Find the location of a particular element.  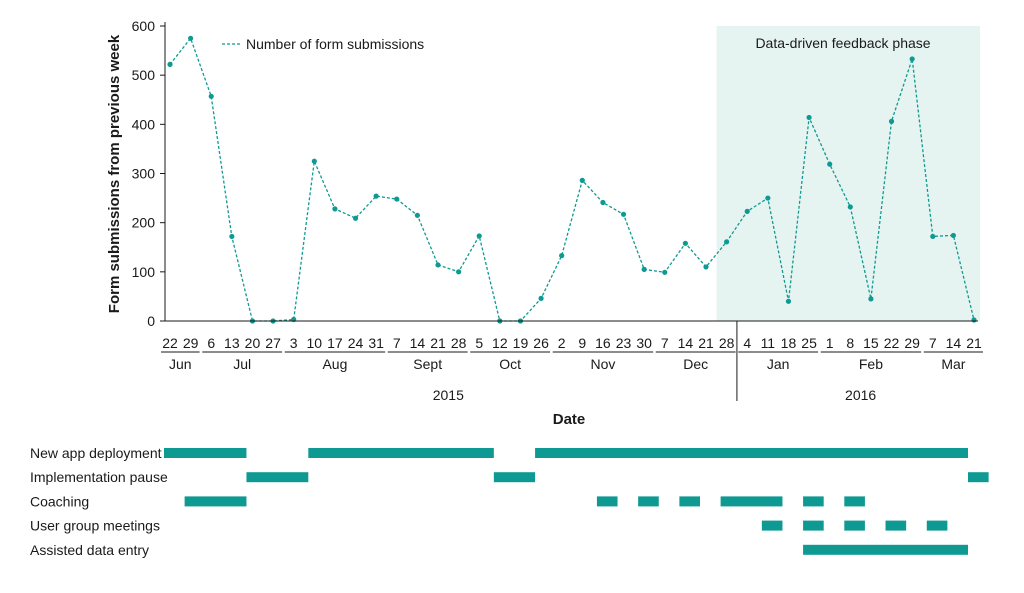

legend: Number of form submissions is located at coordinates (323, 44).